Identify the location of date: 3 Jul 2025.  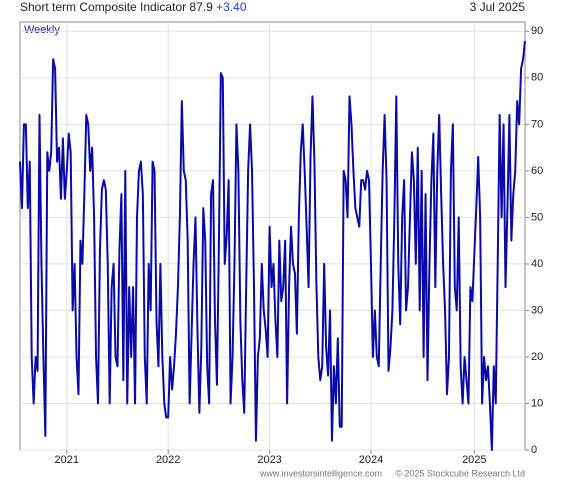
(498, 7).